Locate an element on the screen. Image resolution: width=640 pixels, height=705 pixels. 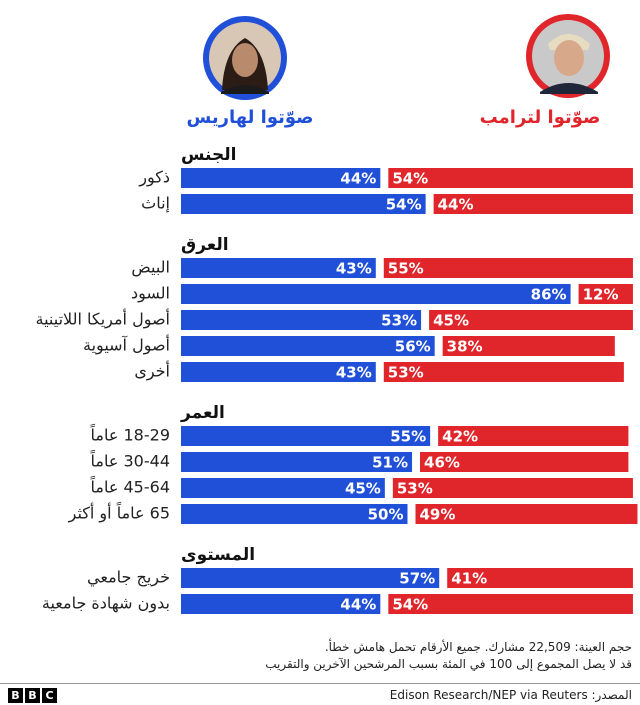
value-label: 51% is located at coordinates (390, 463).